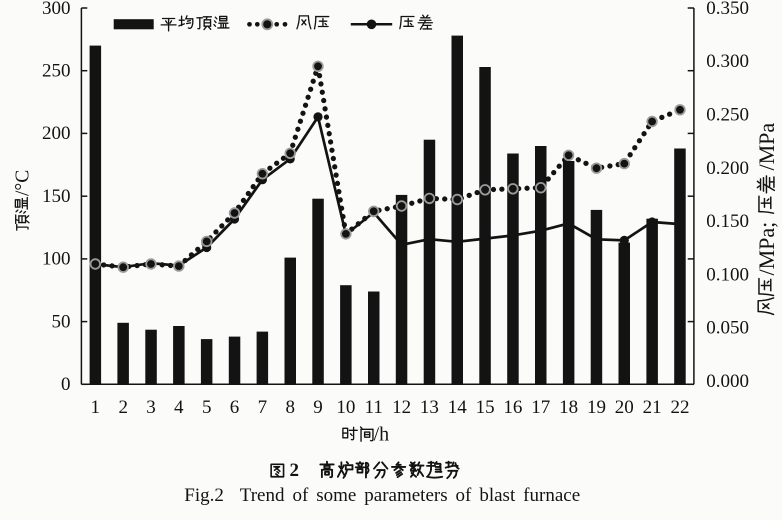 Image resolution: width=782 pixels, height=520 pixels. What do you see at coordinates (263, 407) in the screenshot?
I see `svg-text: 7` at bounding box center [263, 407].